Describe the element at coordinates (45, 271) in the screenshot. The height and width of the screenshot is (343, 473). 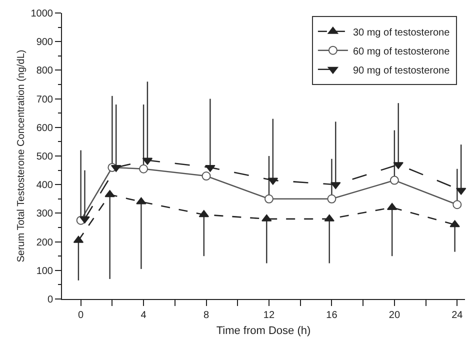
I see `y-tick-label: 100` at that location.